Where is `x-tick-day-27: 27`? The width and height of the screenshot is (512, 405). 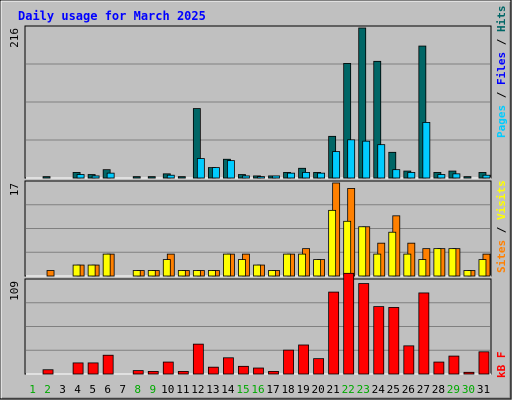
x-tick-day-27: 27 is located at coordinates (423, 389).